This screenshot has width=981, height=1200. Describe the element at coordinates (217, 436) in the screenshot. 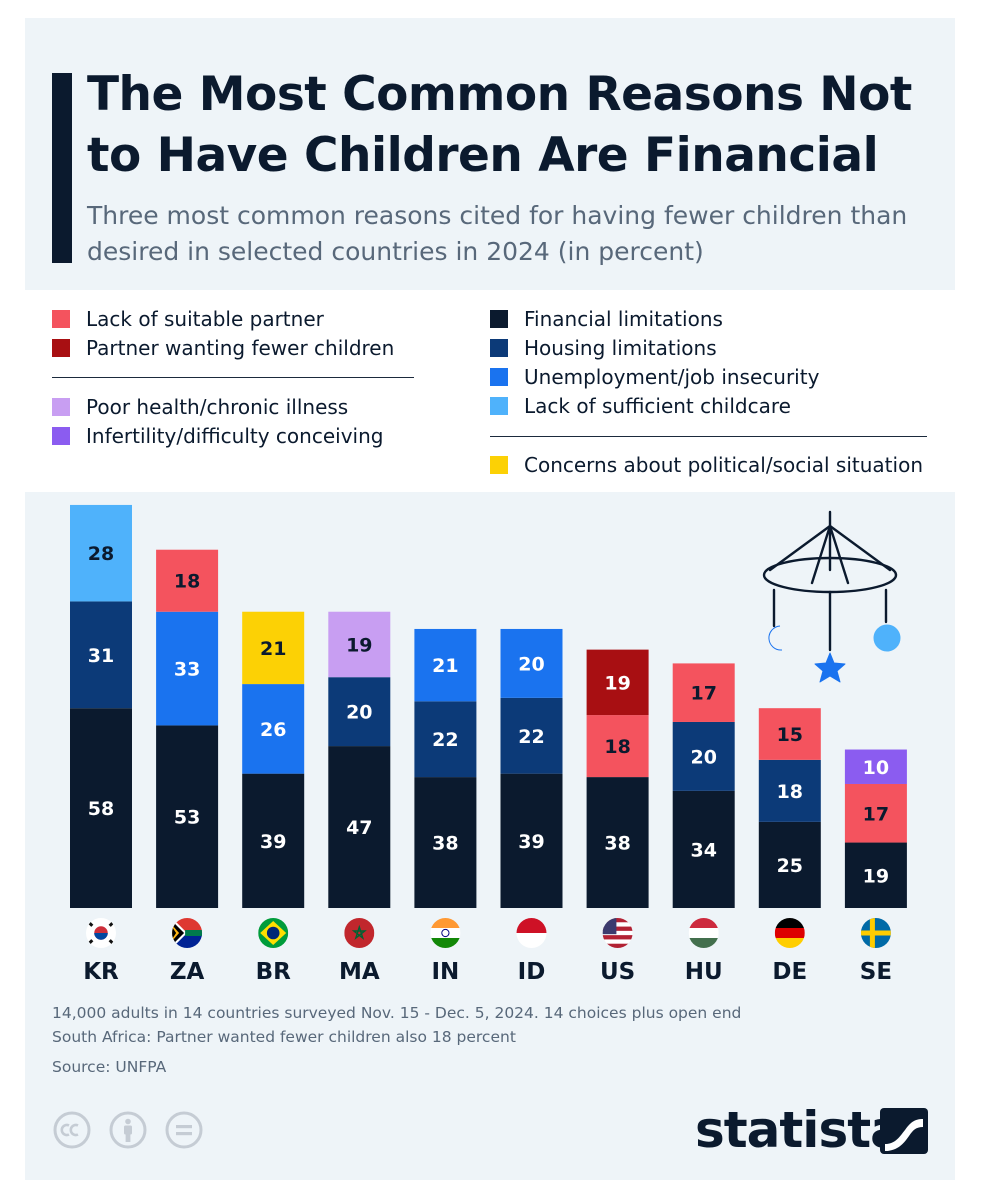

I see `legend-item-infertility: Infertility/difficulty conceiving` at that location.